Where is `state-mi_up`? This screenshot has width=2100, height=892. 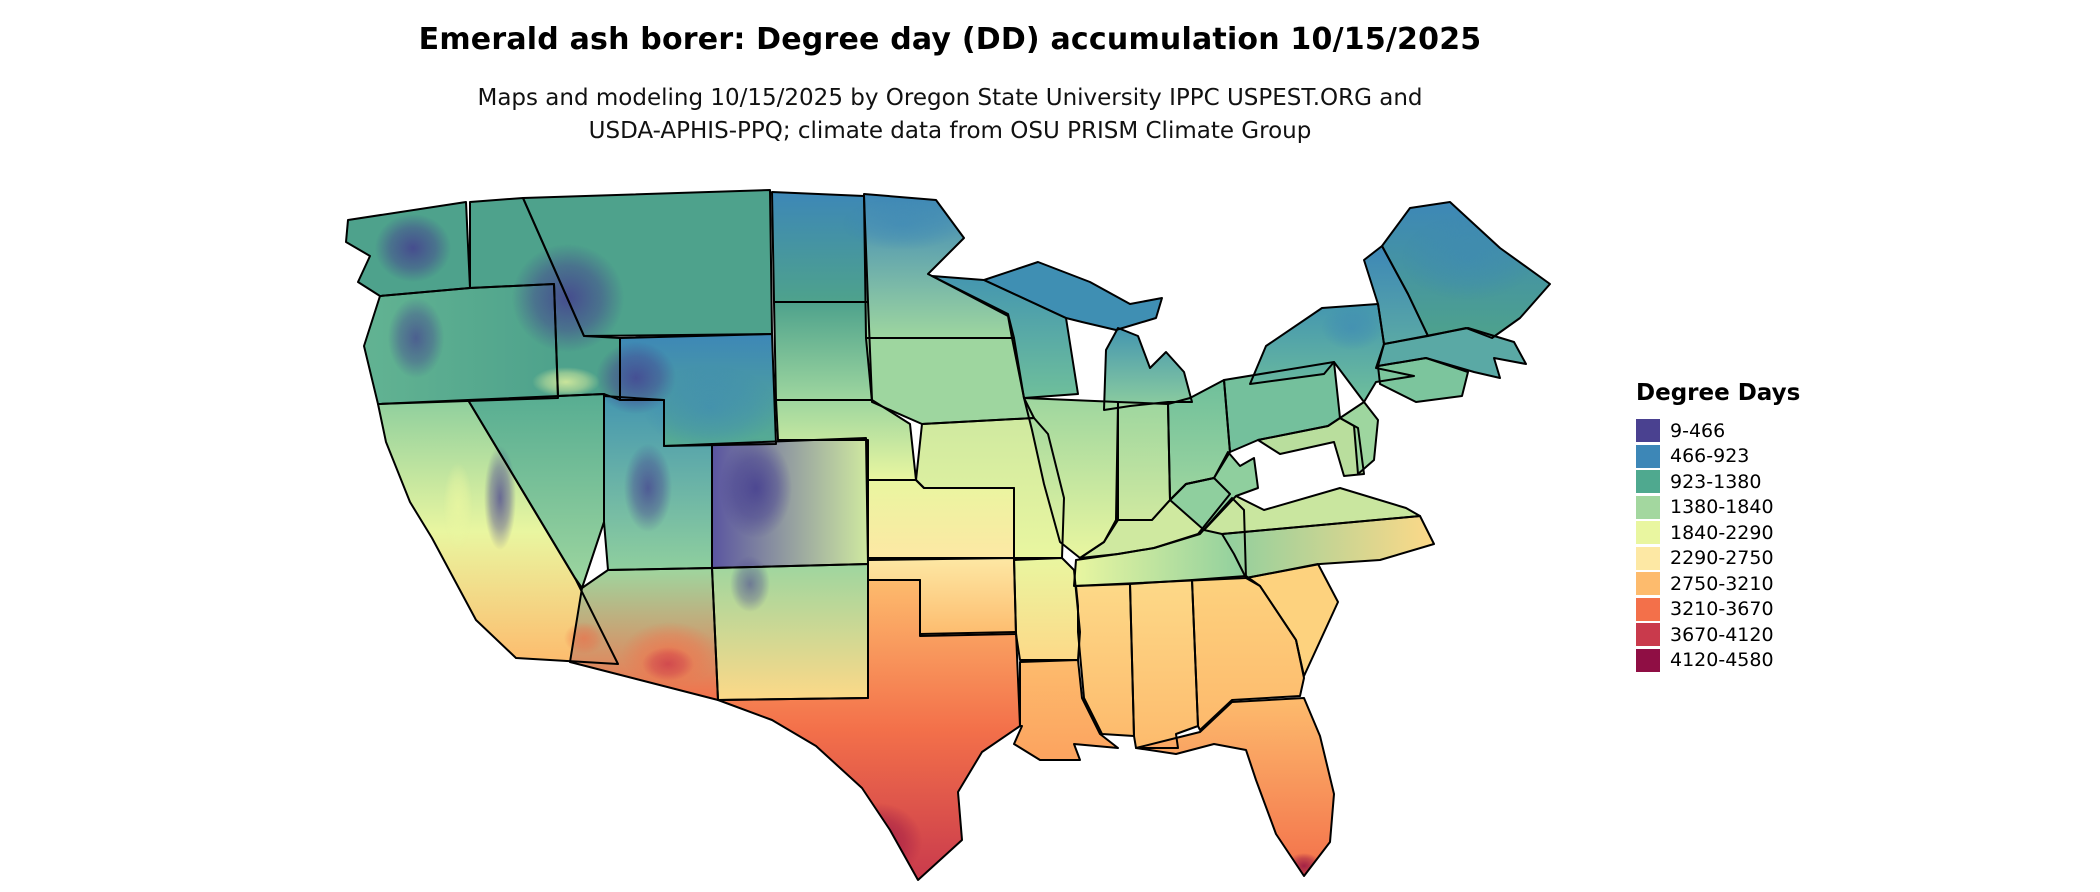
state-mi_up is located at coordinates (1073, 296).